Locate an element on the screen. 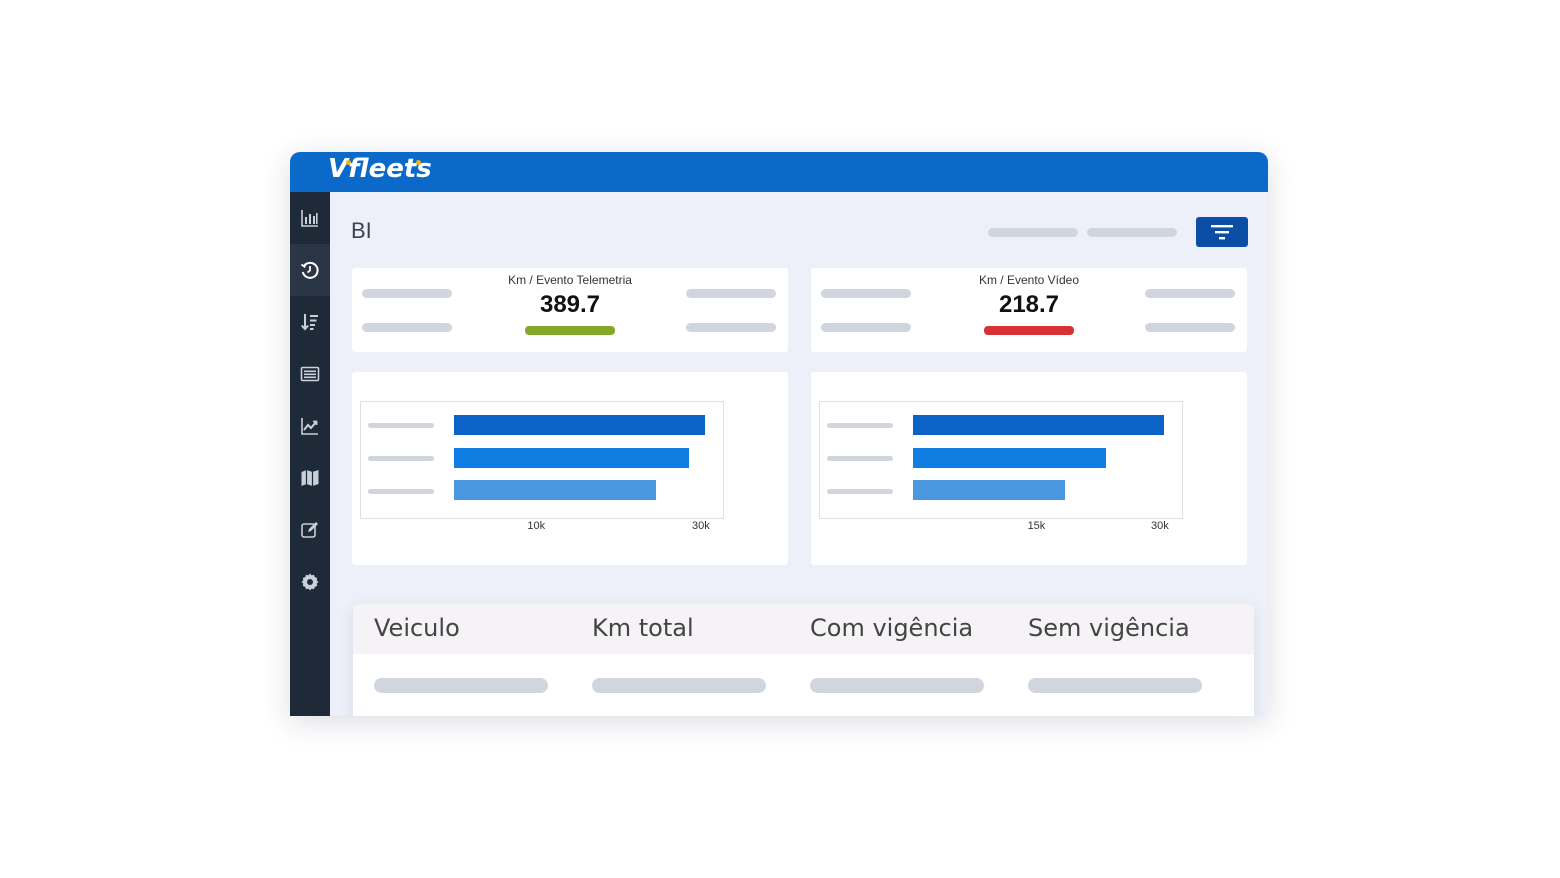 The width and height of the screenshot is (1560, 878). sort-icon is located at coordinates (309, 322).